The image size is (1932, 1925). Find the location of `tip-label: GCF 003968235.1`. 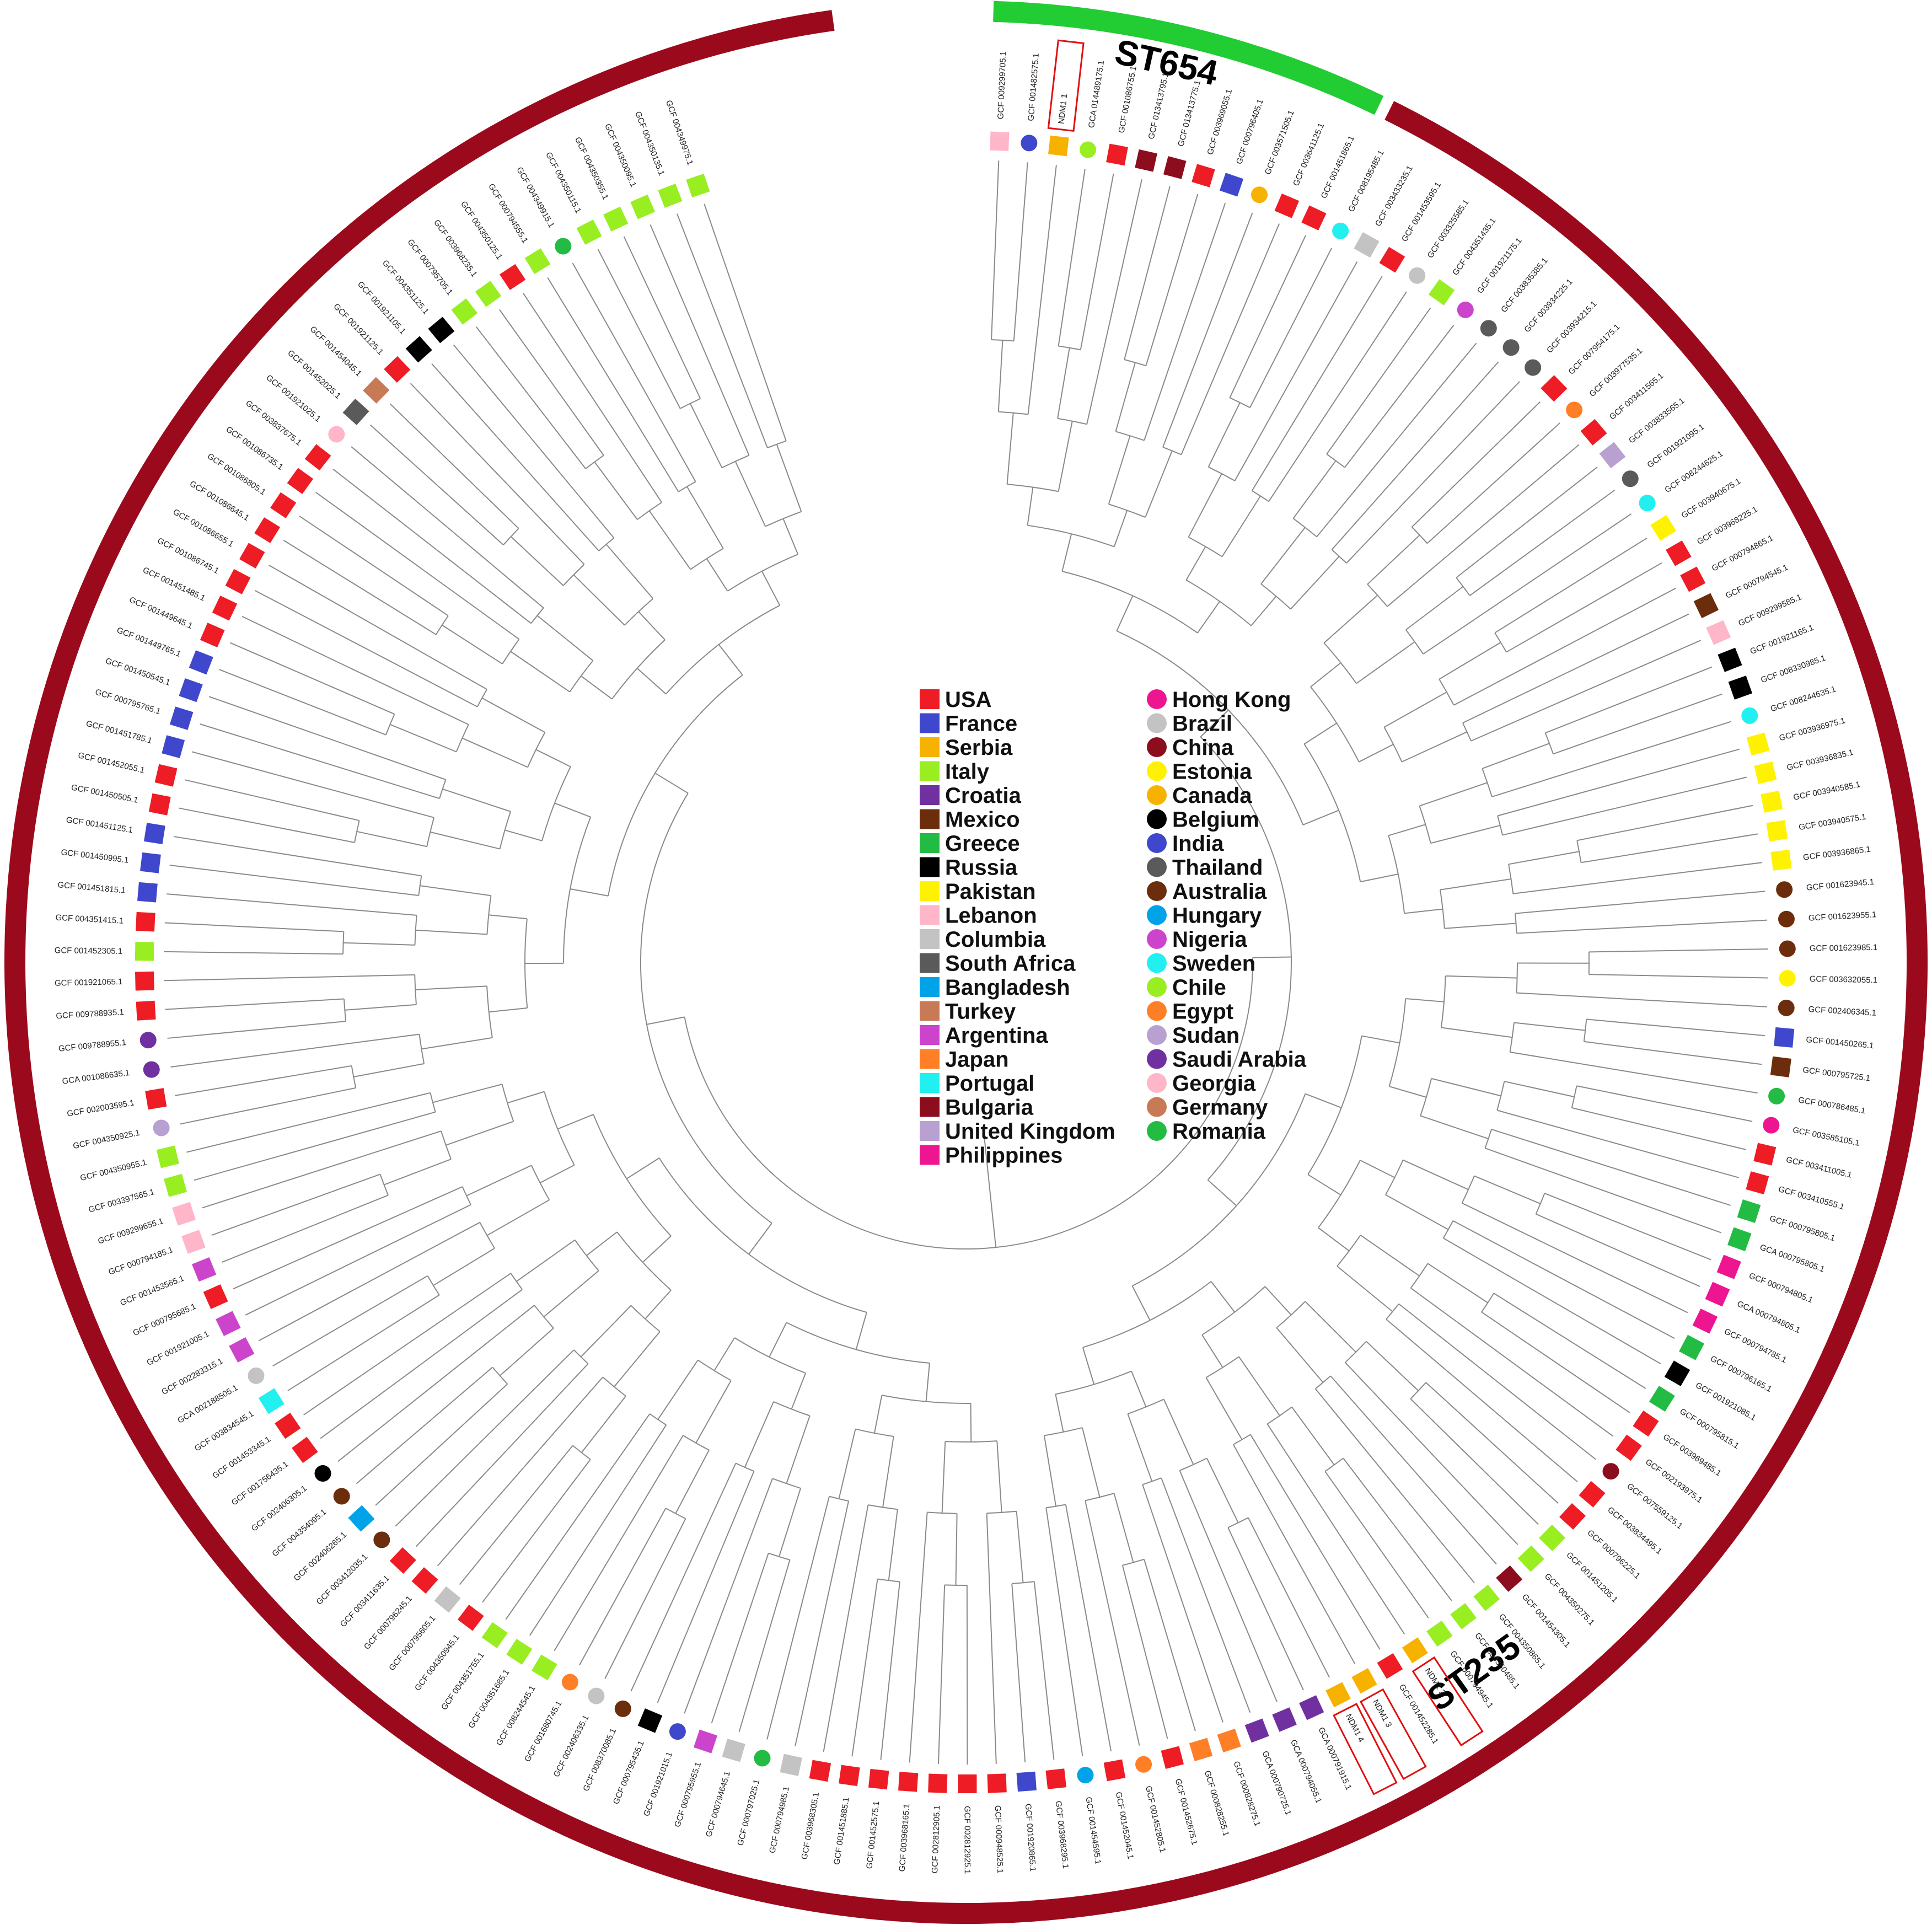

tip-label: GCF 003968235.1 is located at coordinates (456, 248).